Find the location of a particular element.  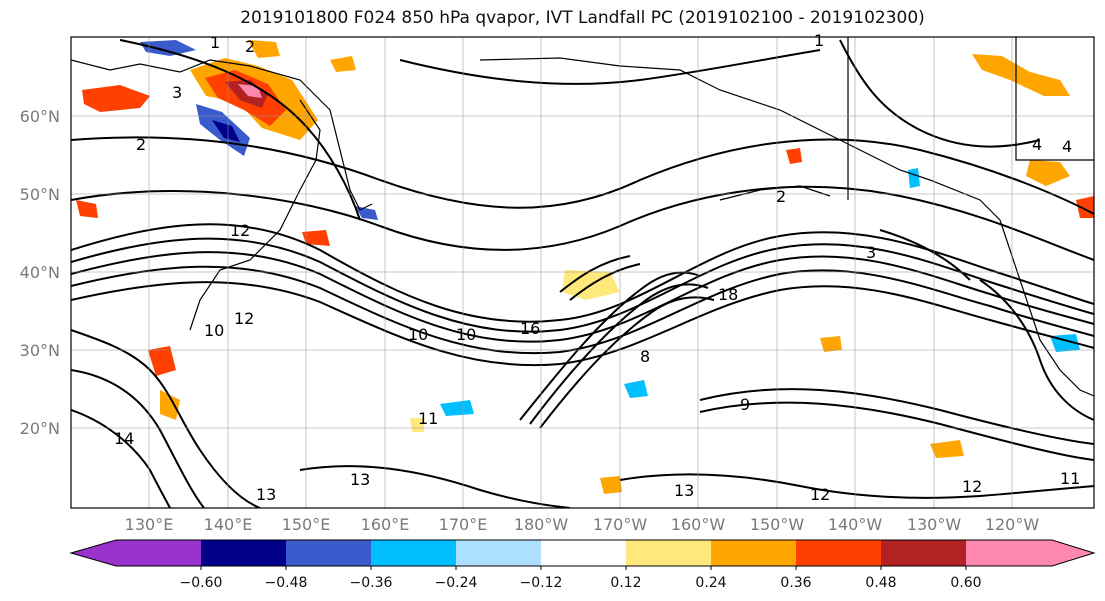

contour-label: 16 is located at coordinates (530, 328).